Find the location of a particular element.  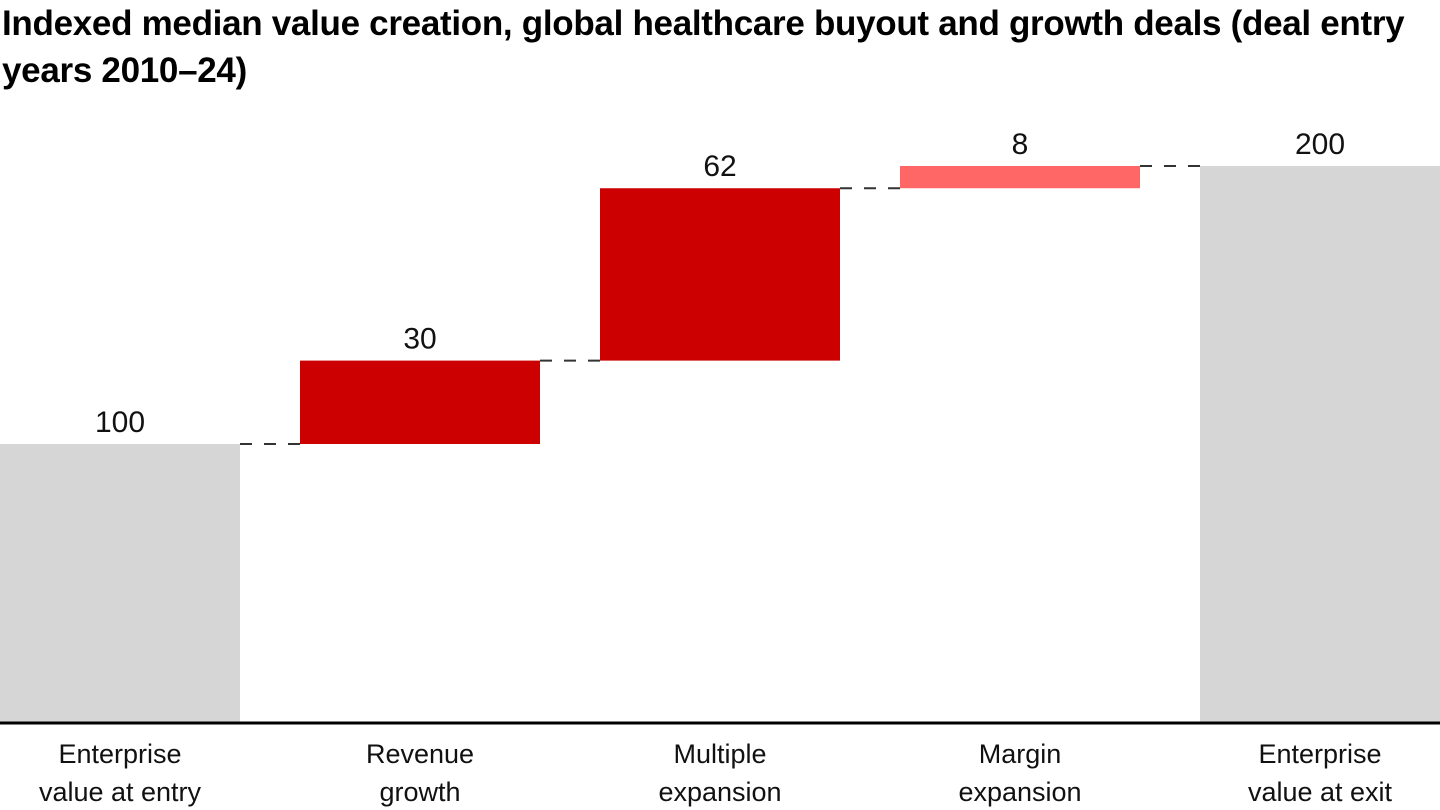

category-label-0-1: value at entry is located at coordinates (120, 792).